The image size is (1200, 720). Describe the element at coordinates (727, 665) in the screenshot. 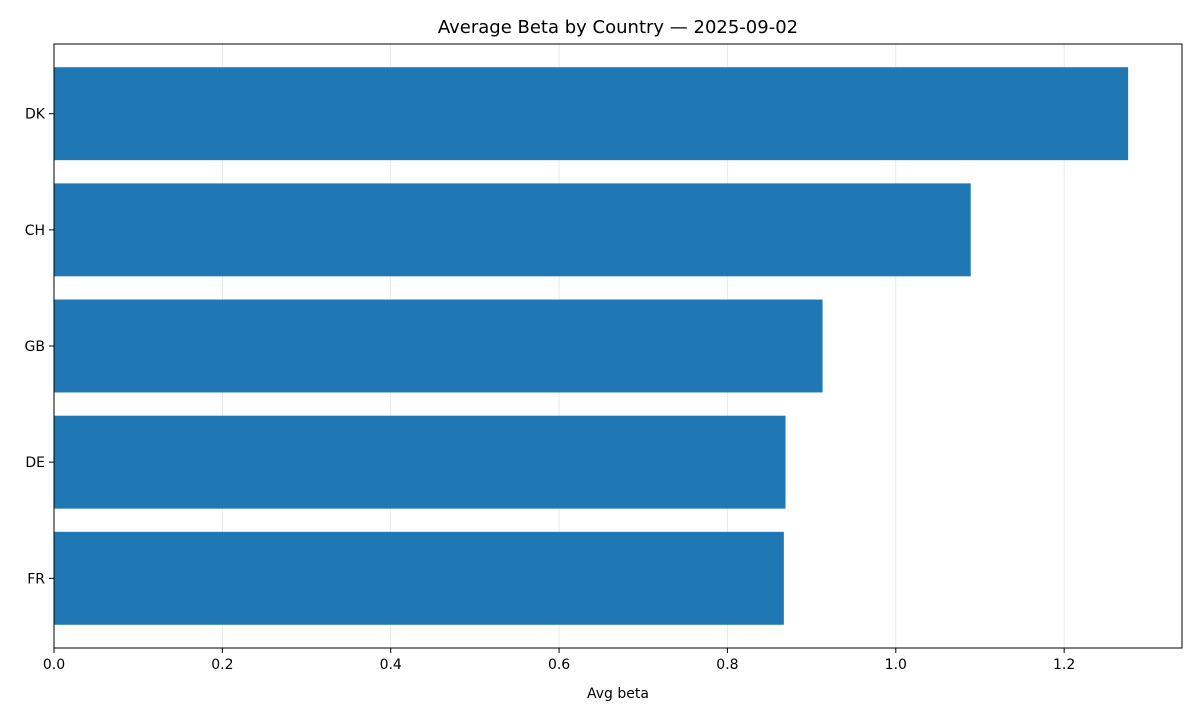

I see `x-tick-label: 0.8` at that location.